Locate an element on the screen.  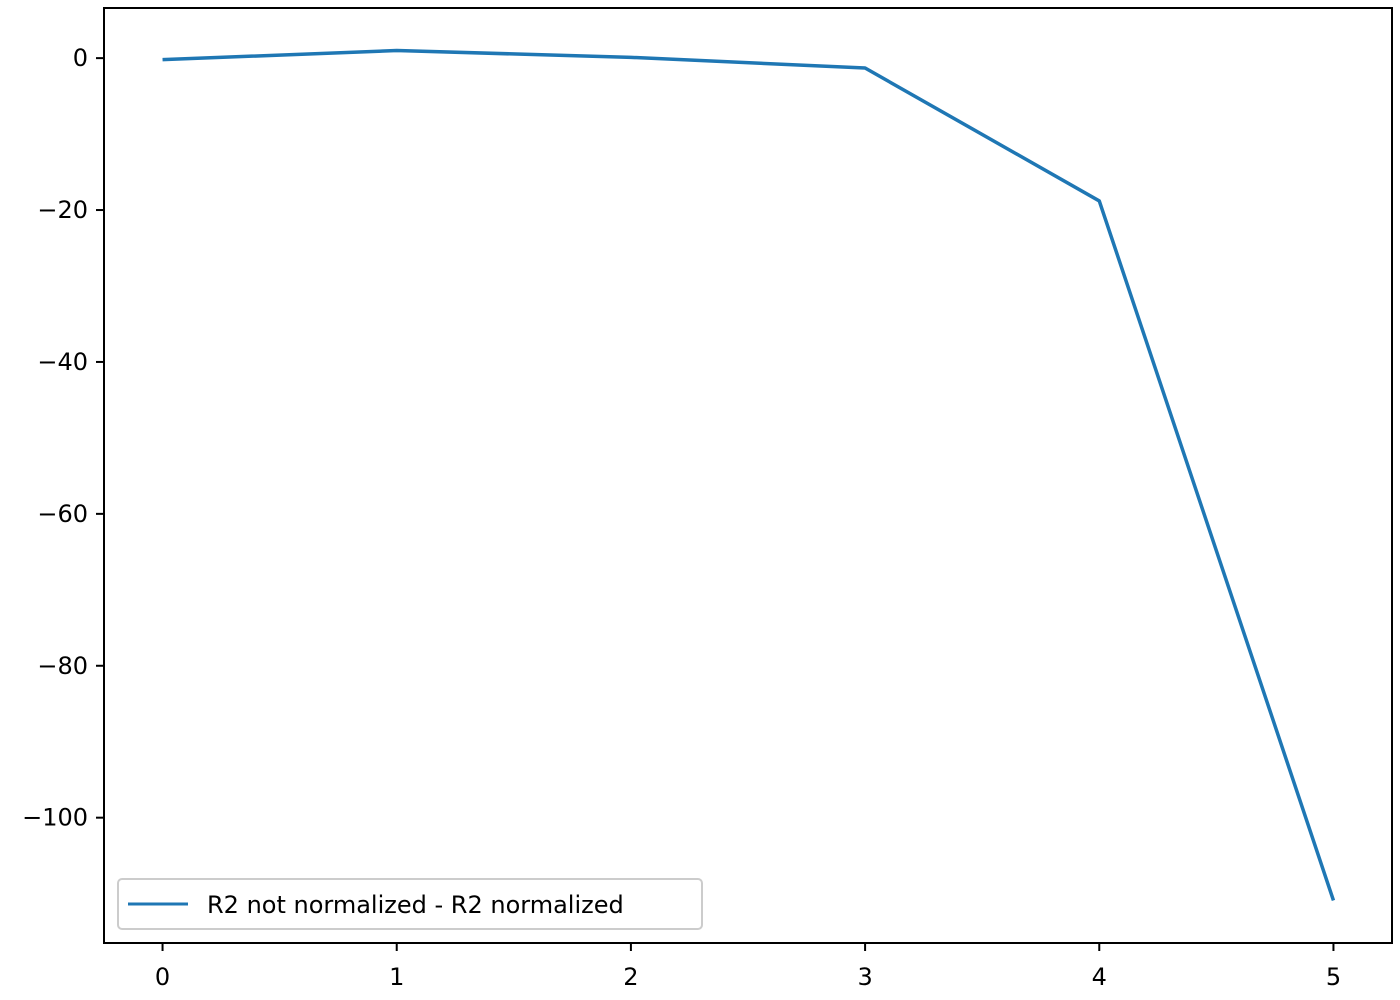
legend-box is located at coordinates (410, 904).